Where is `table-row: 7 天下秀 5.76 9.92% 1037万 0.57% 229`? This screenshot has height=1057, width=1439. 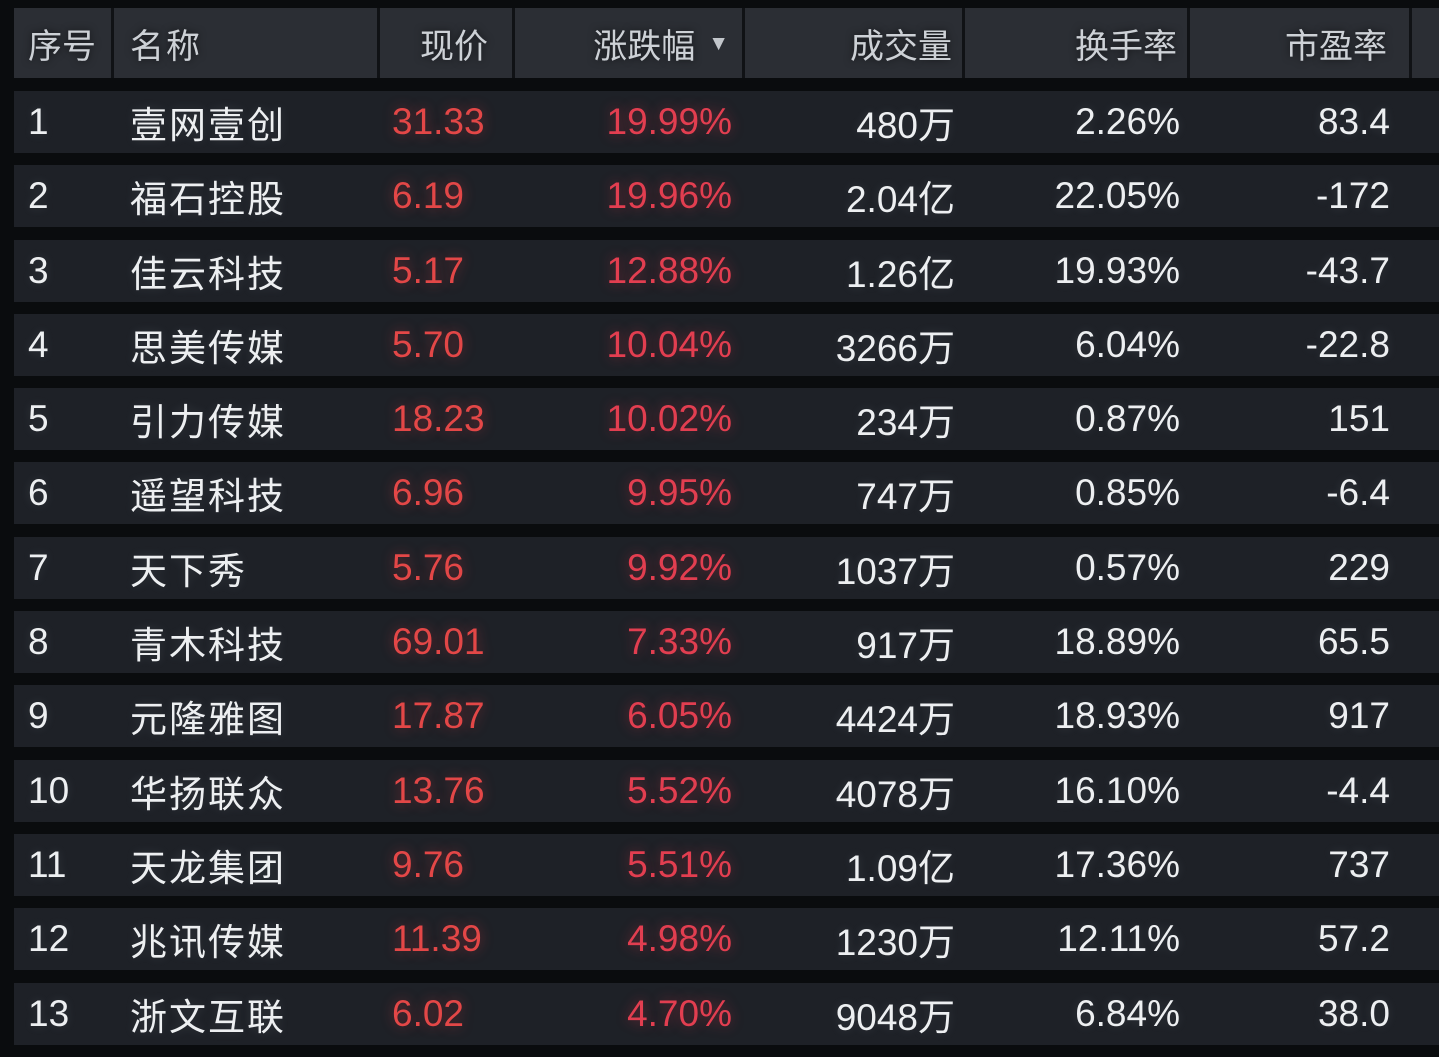
table-row: 7 天下秀 5.76 9.92% 1037万 0.57% 229 is located at coordinates (726, 567).